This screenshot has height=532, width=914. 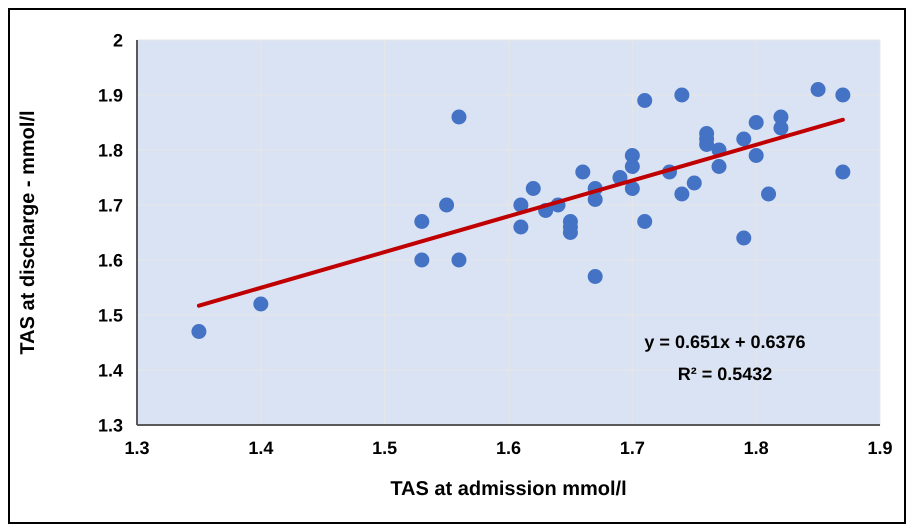 I want to click on x-tick-label: 1.8, so click(x=756, y=448).